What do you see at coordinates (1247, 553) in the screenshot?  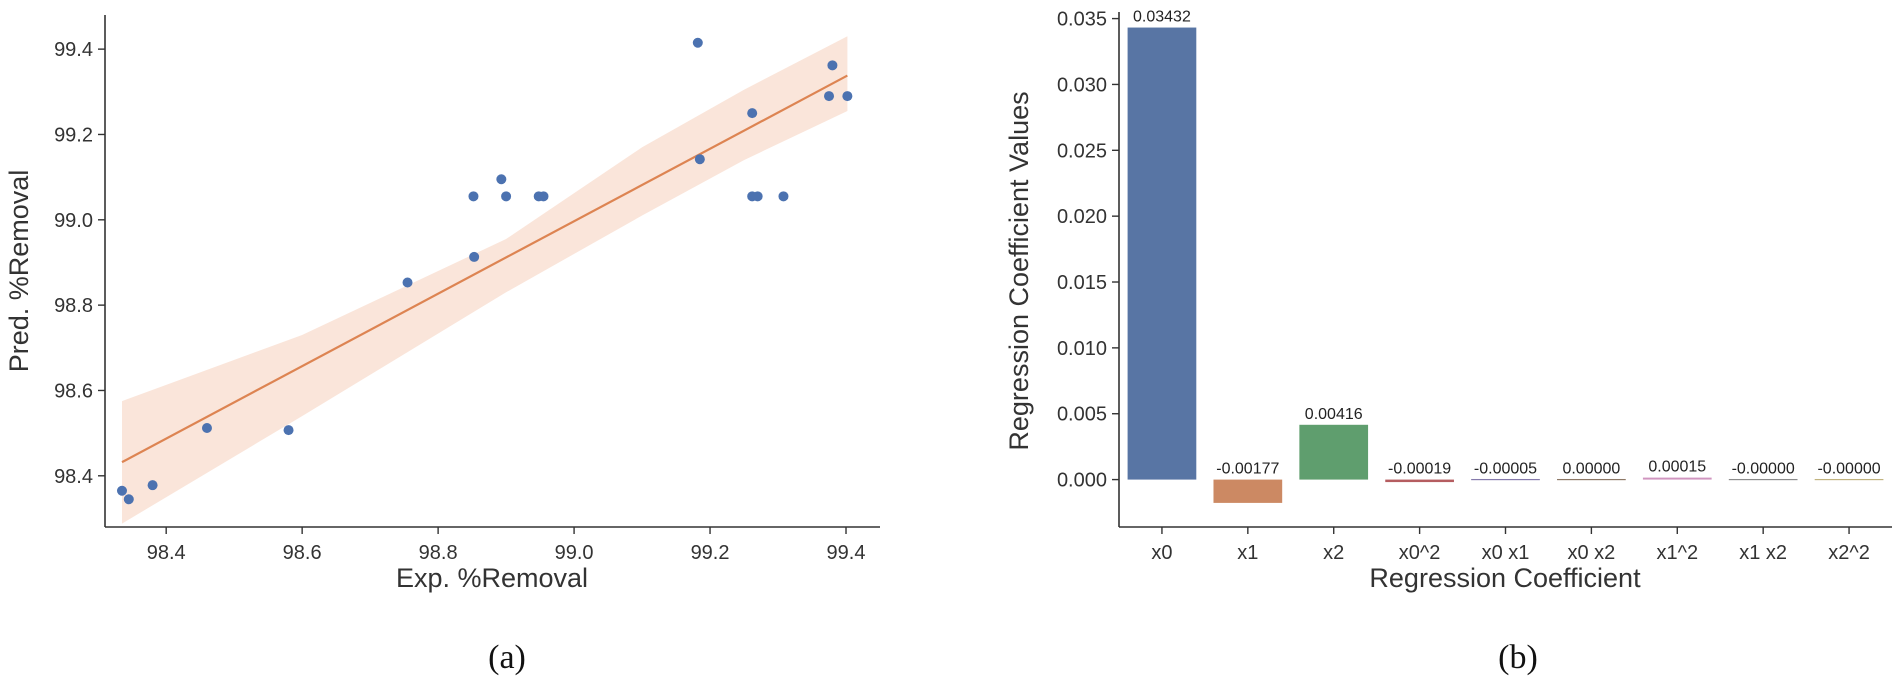 I see `x-tick-label: x1` at bounding box center [1247, 553].